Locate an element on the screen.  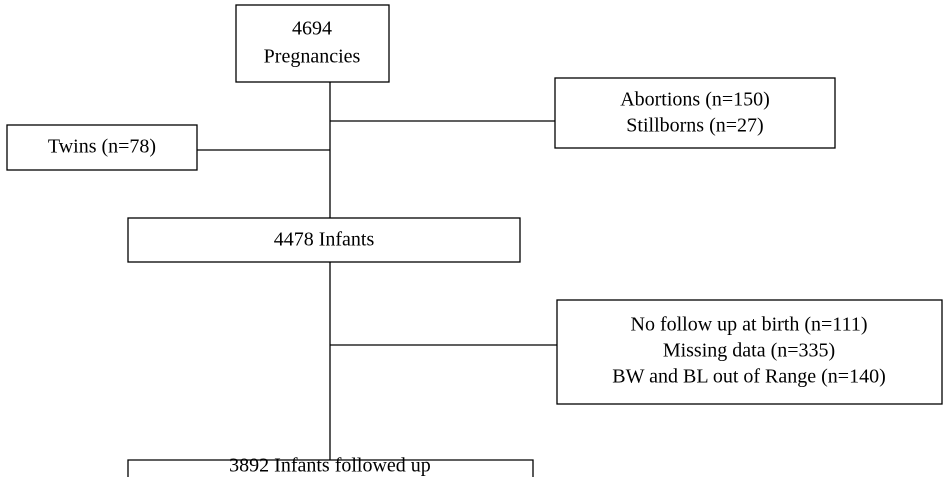
node-text: 4694 is located at coordinates (312, 29).